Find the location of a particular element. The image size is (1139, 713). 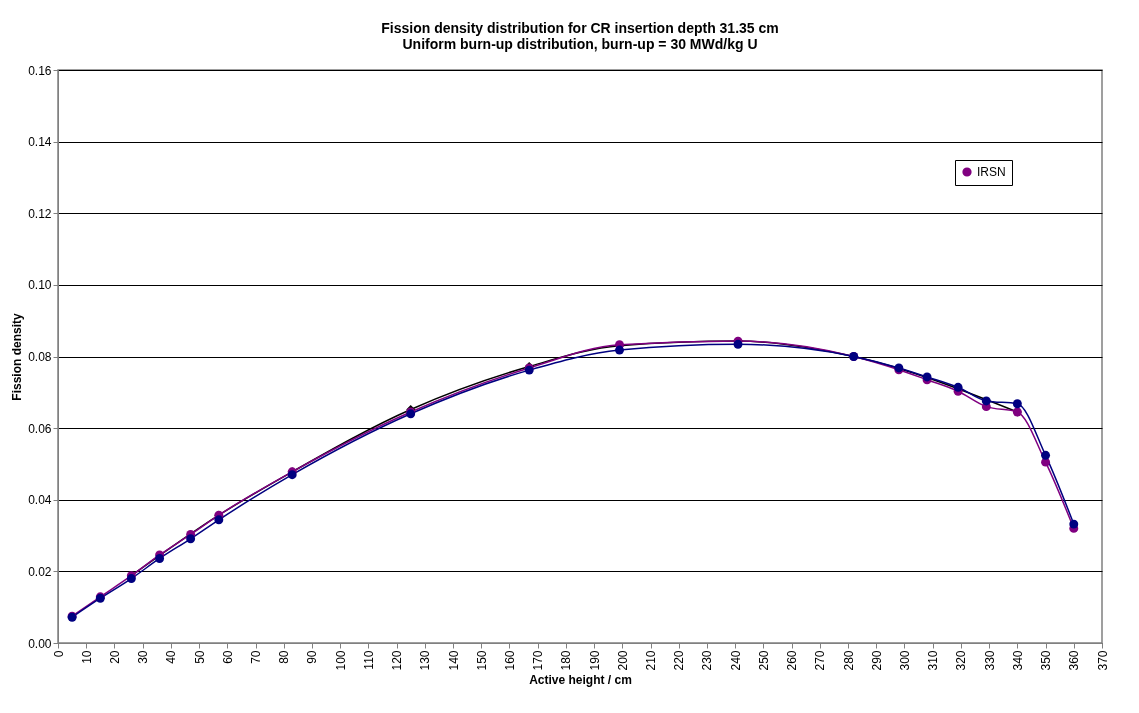

x-tick-label: 310 is located at coordinates (933, 660).